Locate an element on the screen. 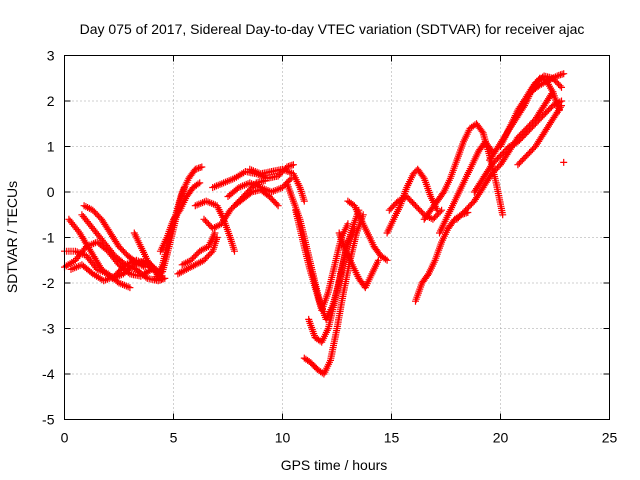  x-tick-label: 5 is located at coordinates (174, 438).